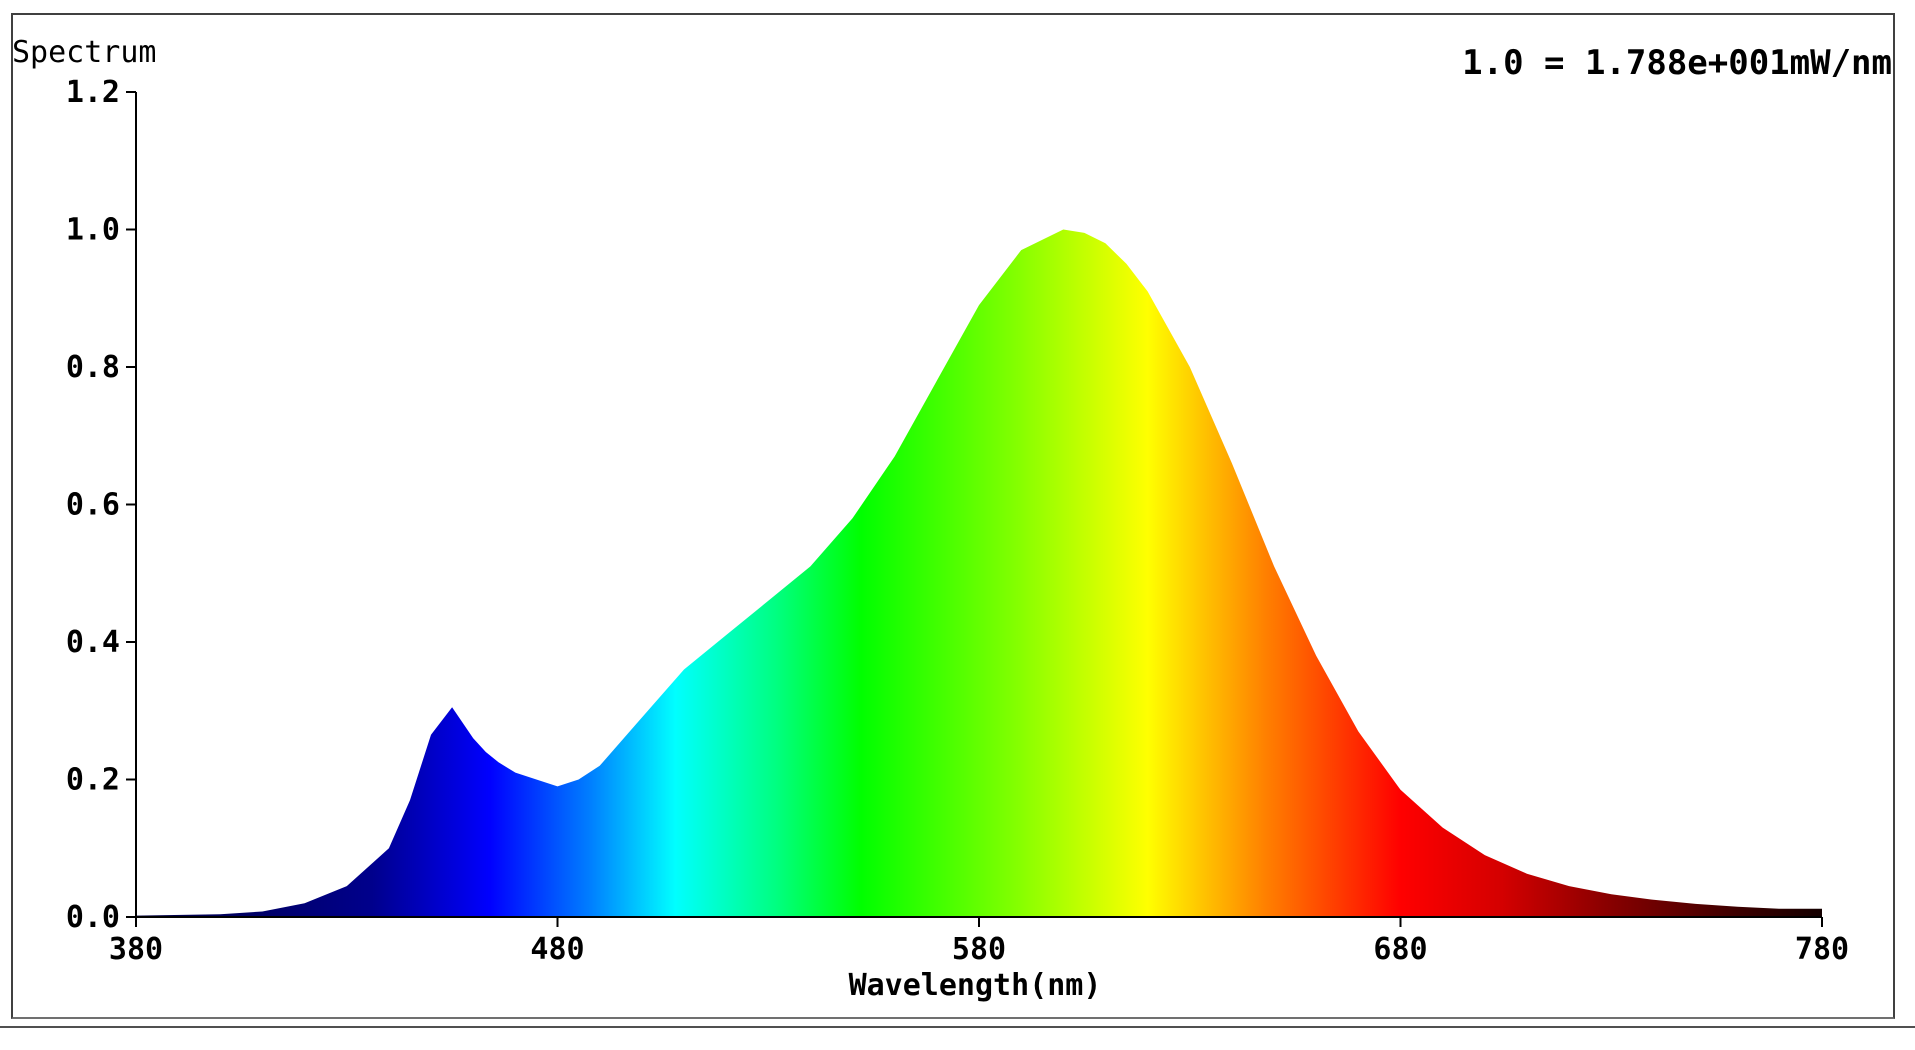 The width and height of the screenshot is (1915, 1050). I want to click on y-ticks: 0.0 0.2 0.4 0.6 0.8 1.0 1.2, so click(101, 505).